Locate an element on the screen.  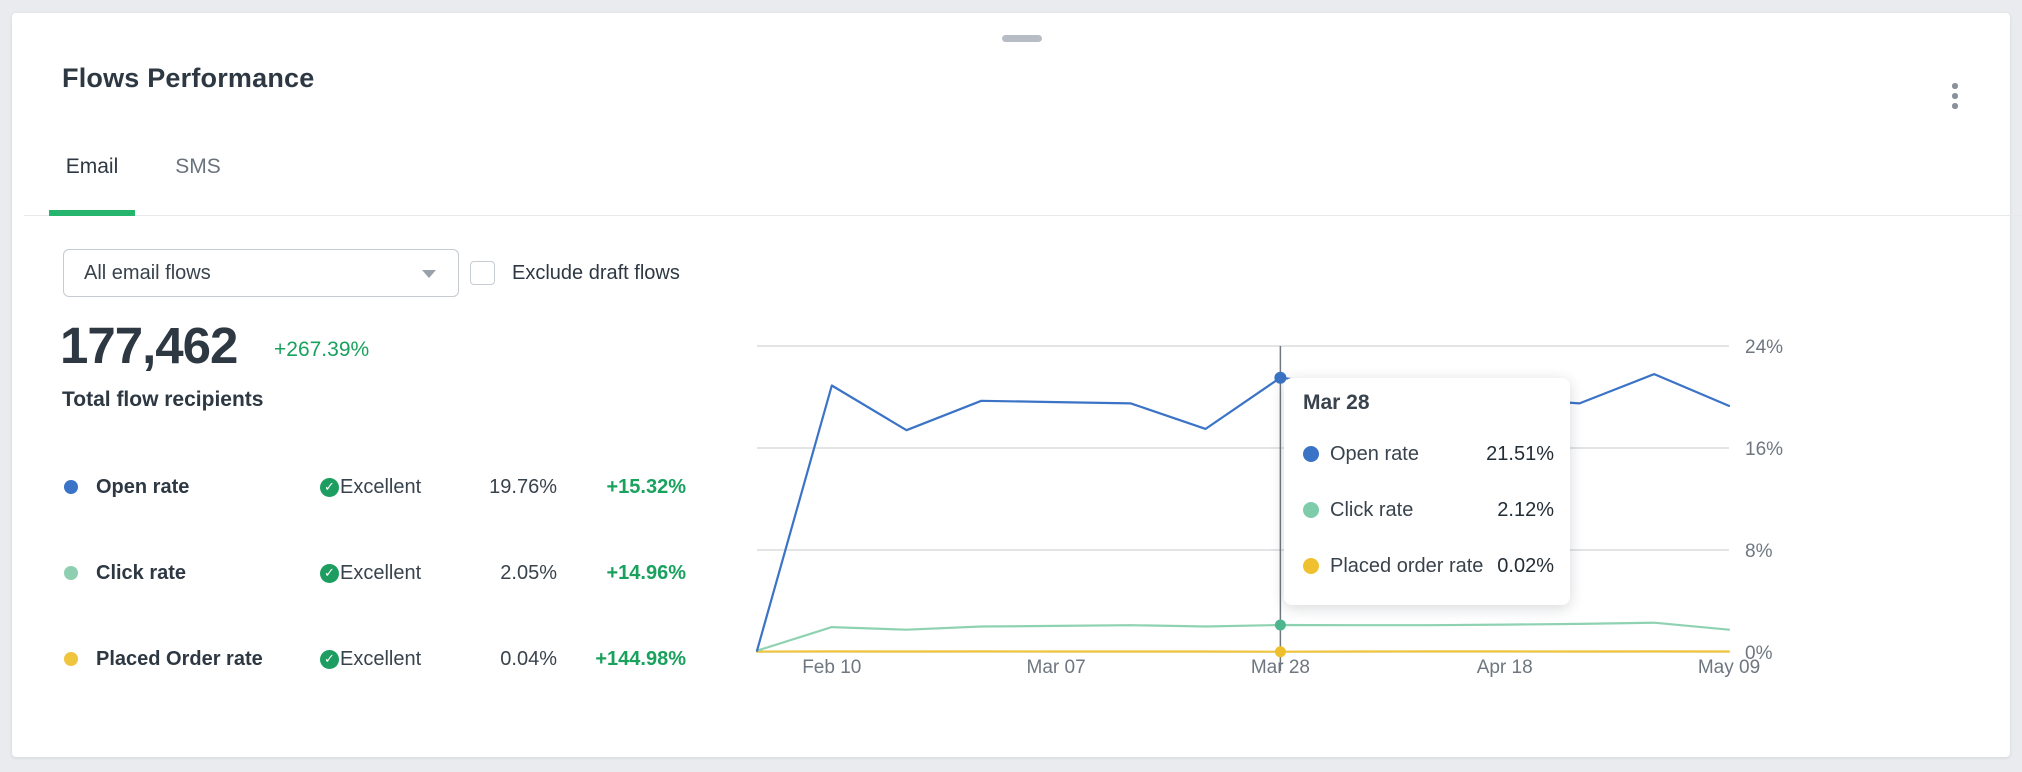
x-axis-label: Feb 10 is located at coordinates (831, 667).